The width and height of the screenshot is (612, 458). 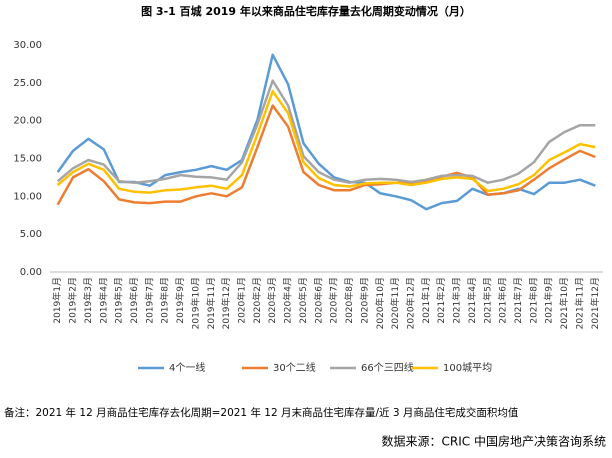 What do you see at coordinates (180, 300) in the screenshot?
I see `x-tick-label: 2019年9月` at bounding box center [180, 300].